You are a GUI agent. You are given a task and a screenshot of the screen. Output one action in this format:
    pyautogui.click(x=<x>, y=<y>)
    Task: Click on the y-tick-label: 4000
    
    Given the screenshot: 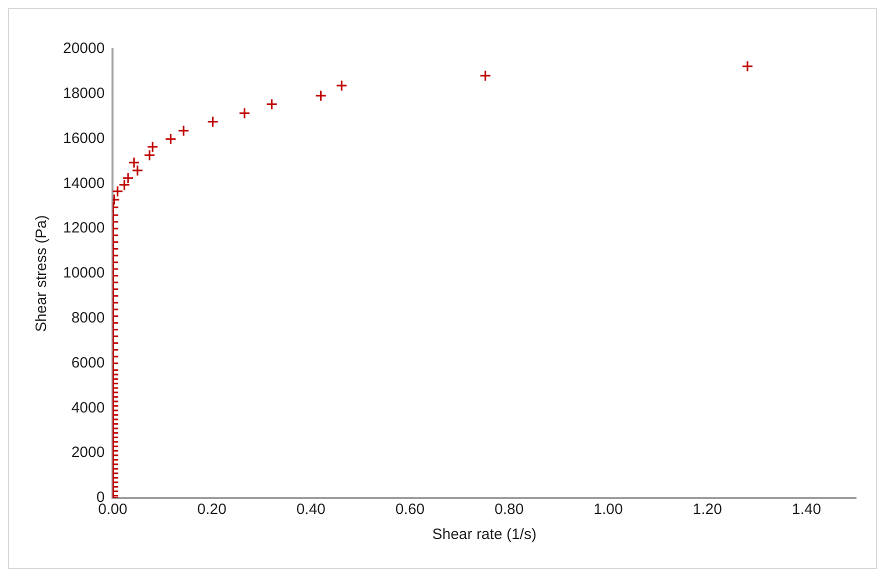 What is the action you would take?
    pyautogui.click(x=88, y=407)
    